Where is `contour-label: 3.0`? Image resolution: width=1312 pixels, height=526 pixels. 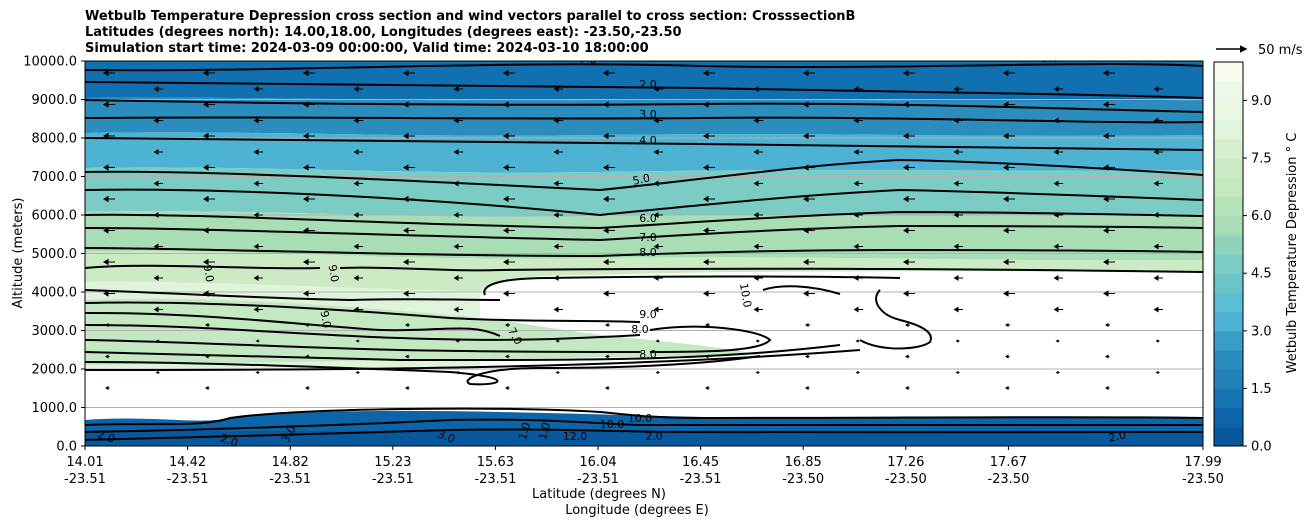 contour-label: 3.0 is located at coordinates (446, 437).